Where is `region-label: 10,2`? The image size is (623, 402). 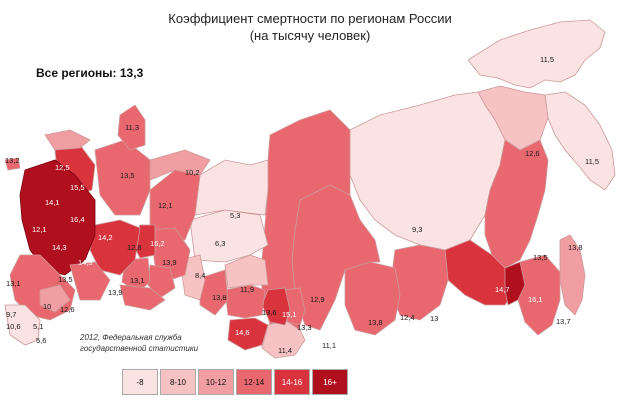 region-label: 10,2 is located at coordinates (192, 172).